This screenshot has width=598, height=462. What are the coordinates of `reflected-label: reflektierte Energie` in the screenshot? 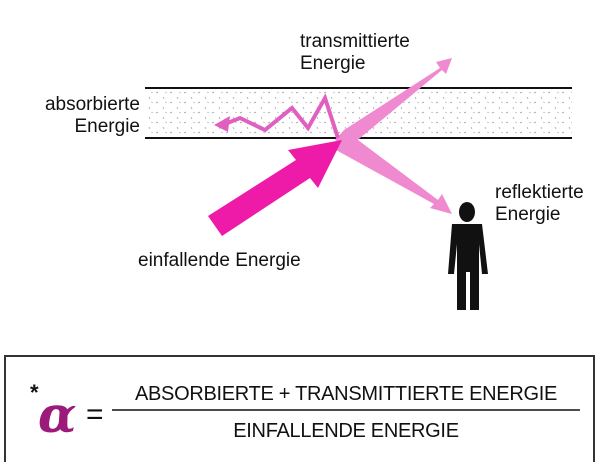 It's located at (539, 203).